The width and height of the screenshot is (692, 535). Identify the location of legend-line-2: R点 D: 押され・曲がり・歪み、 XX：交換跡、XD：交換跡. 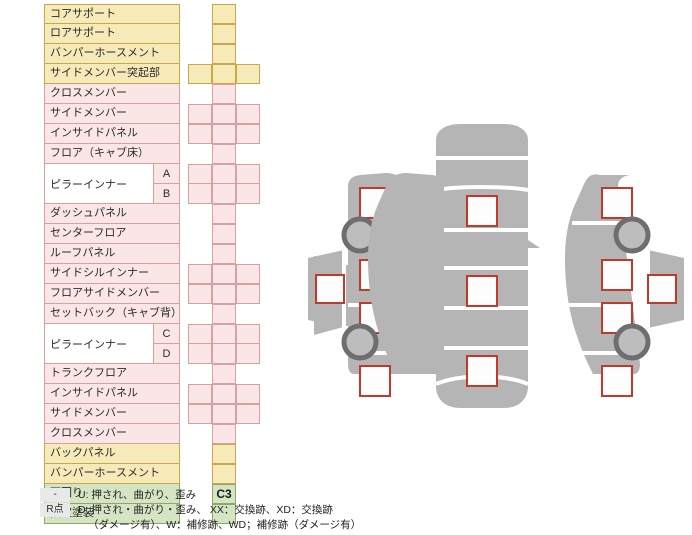
(250, 510).